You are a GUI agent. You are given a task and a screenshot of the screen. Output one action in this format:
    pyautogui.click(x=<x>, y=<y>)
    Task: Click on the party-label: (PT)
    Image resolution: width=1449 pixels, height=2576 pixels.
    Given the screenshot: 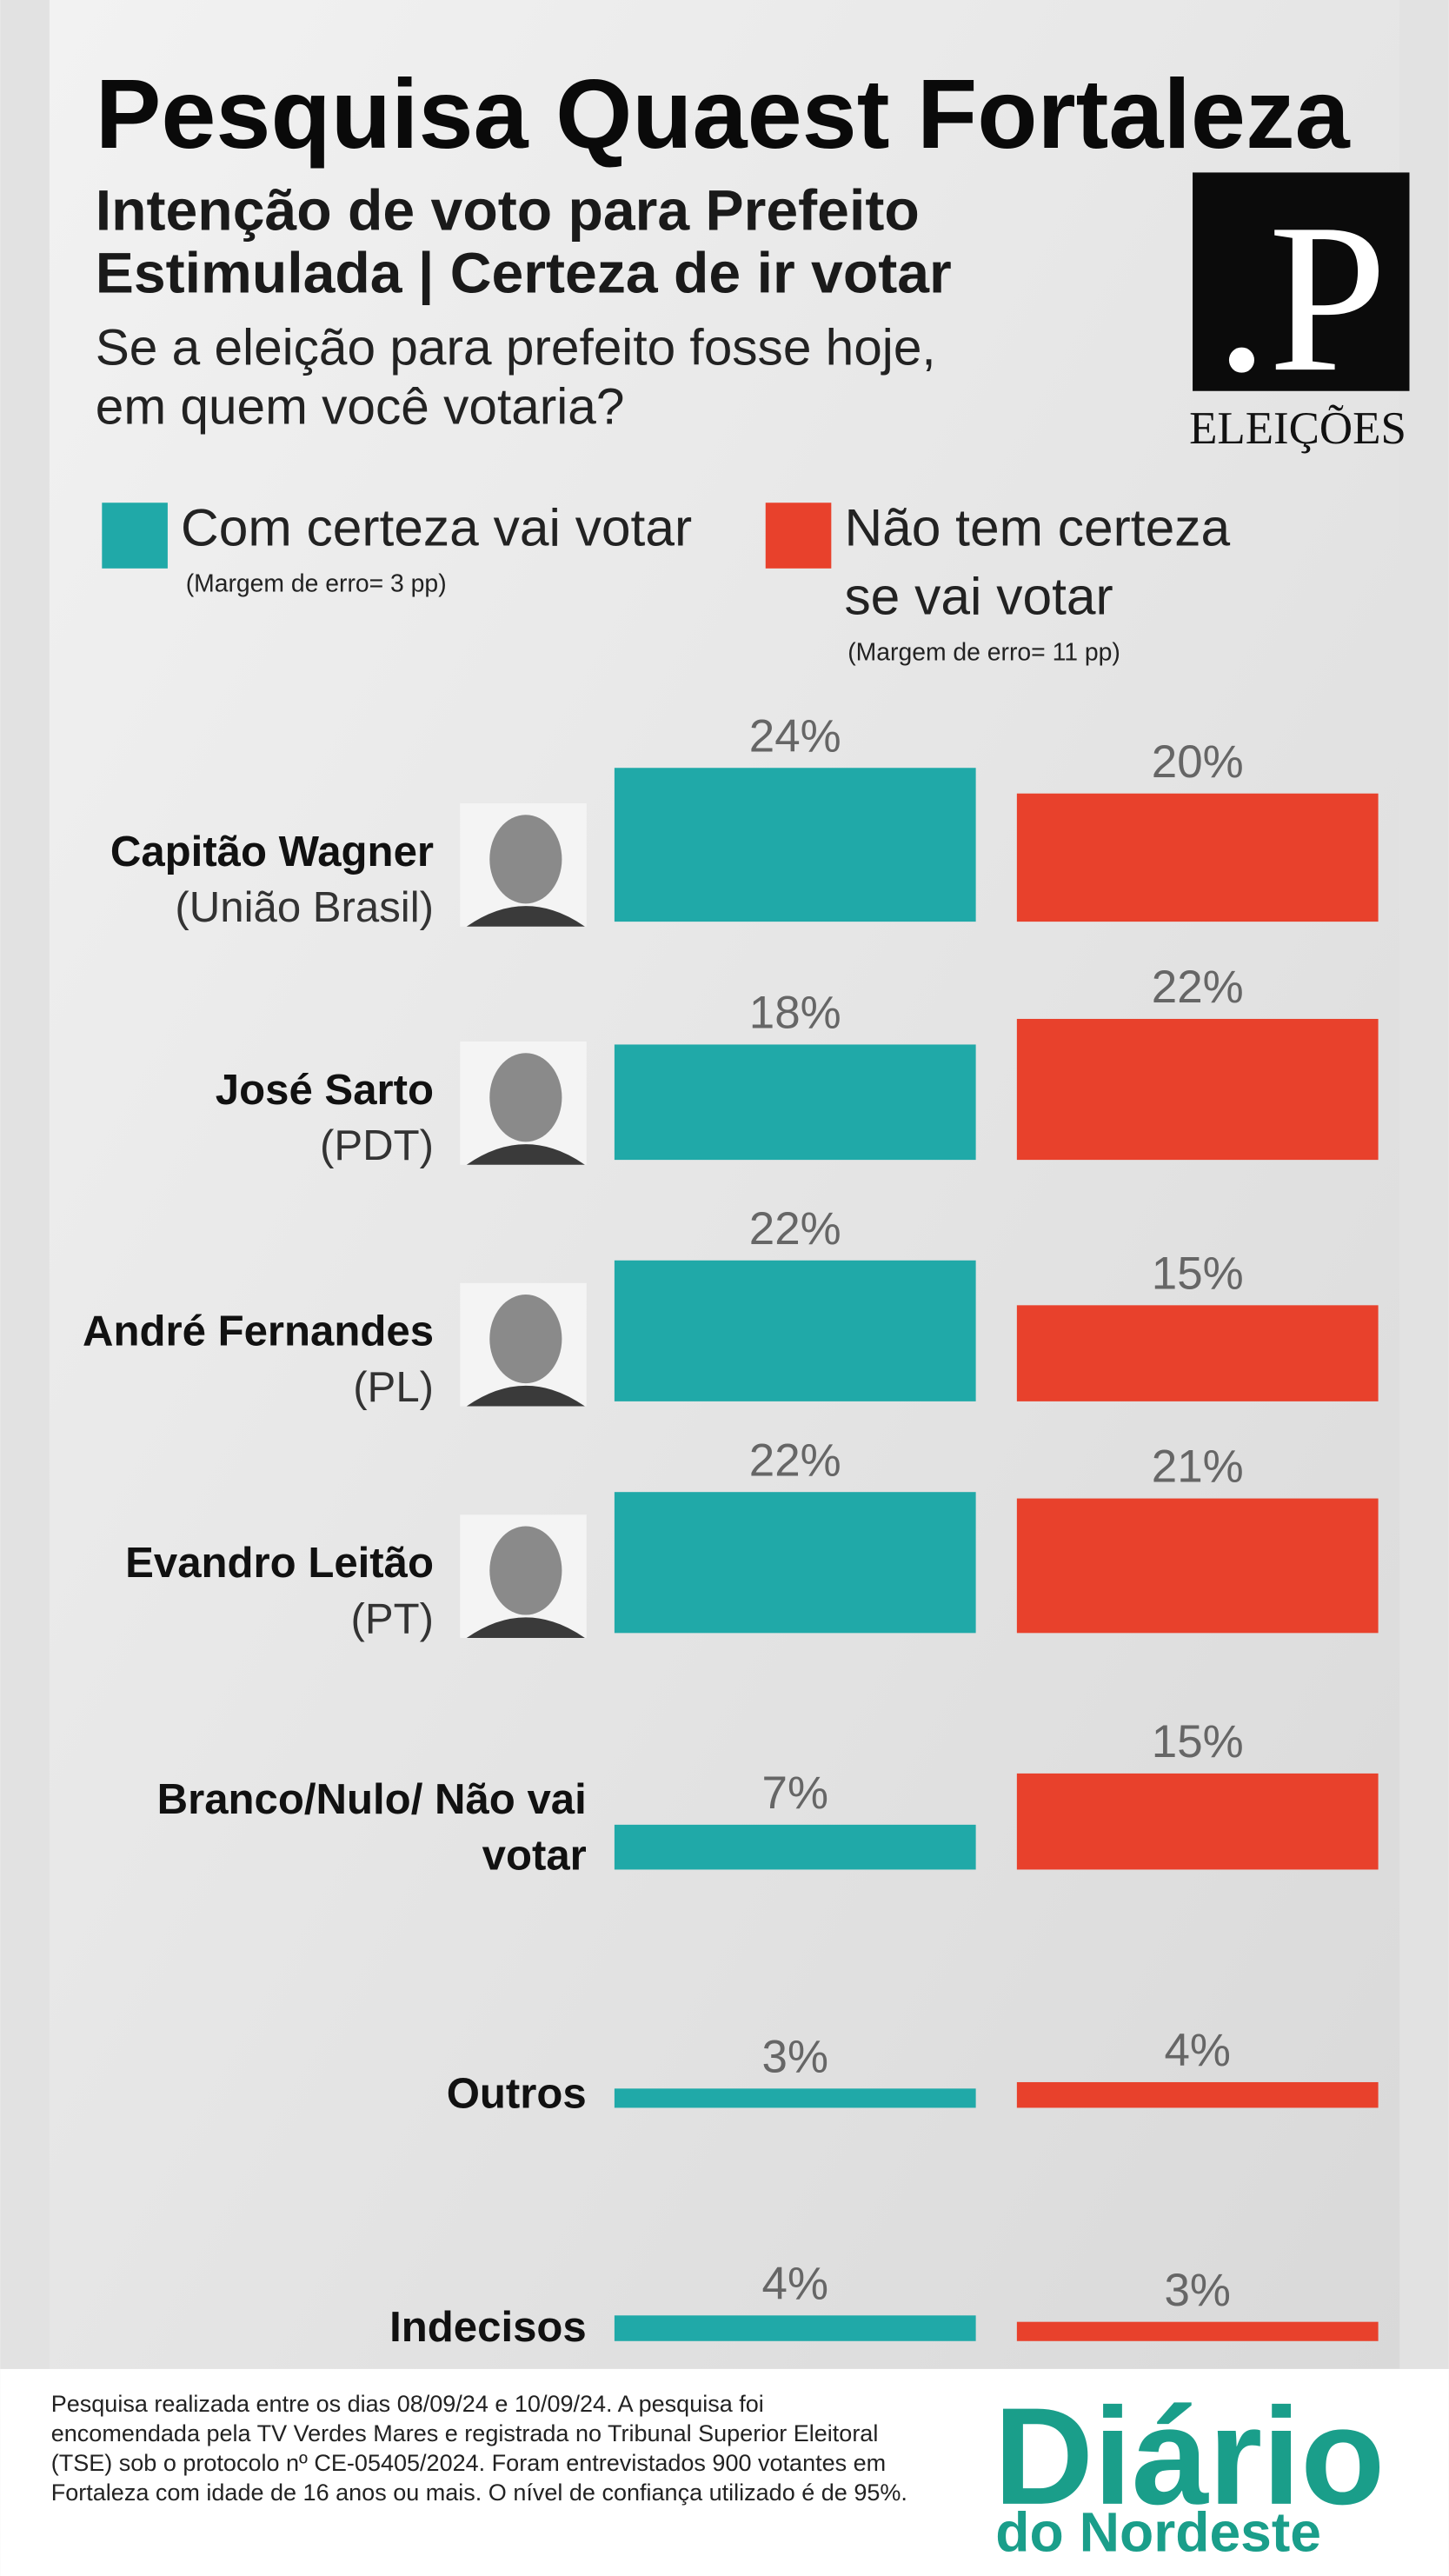 What is the action you would take?
    pyautogui.click(x=392, y=1618)
    